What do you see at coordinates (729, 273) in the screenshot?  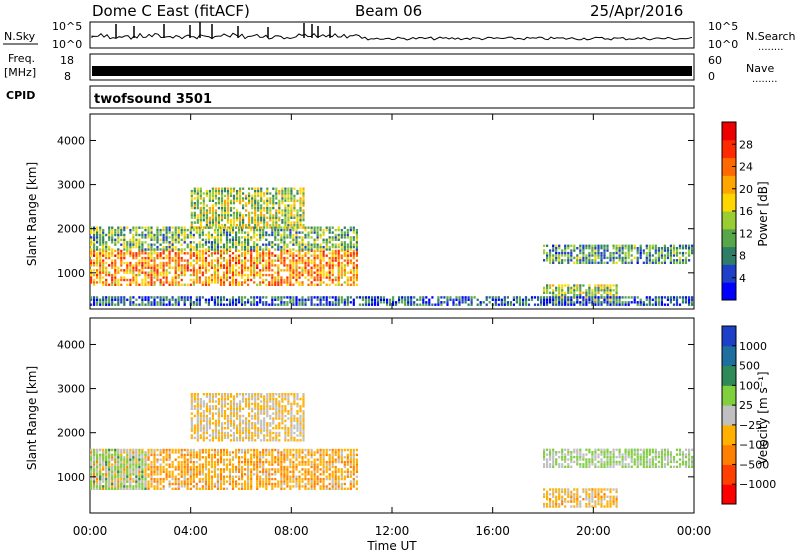 I see `colorbar-swatch` at bounding box center [729, 273].